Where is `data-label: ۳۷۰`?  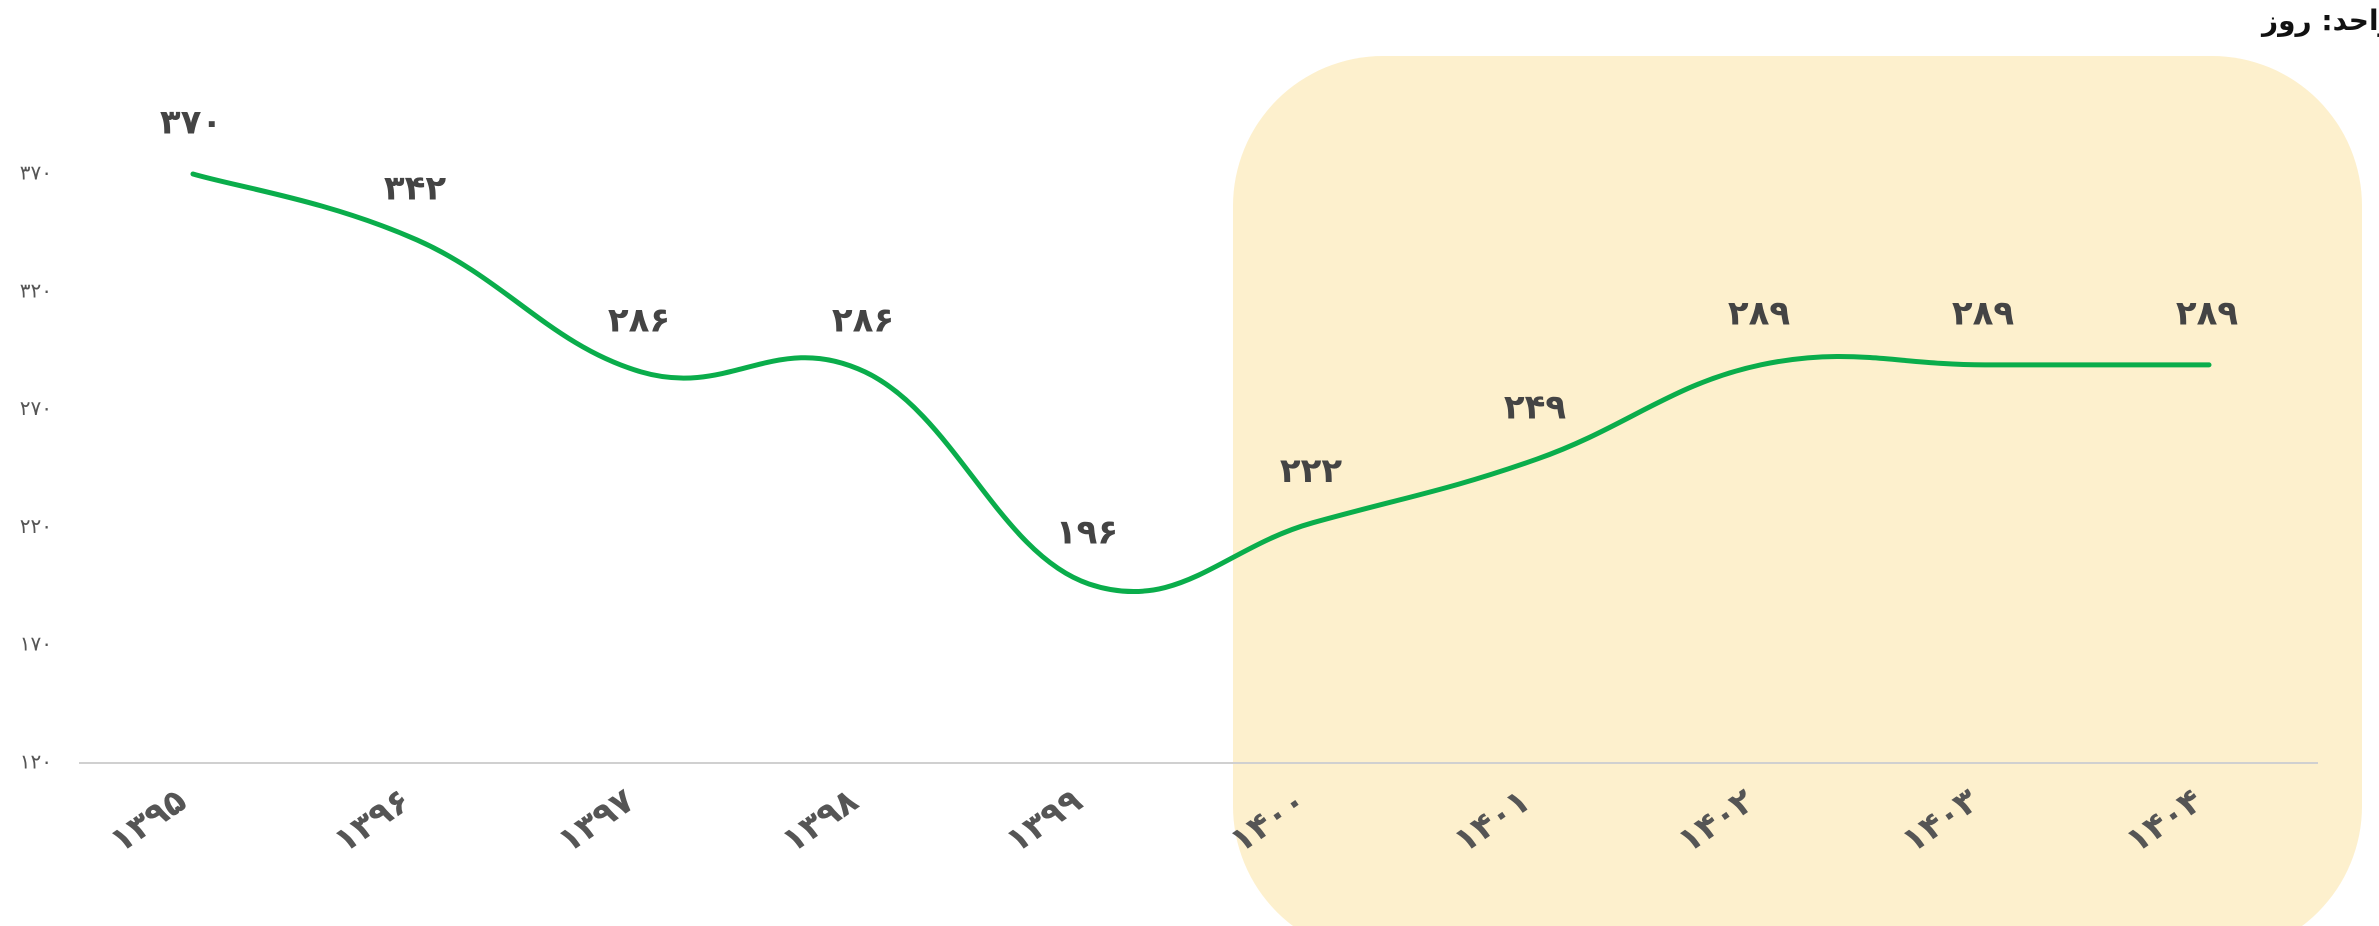 data-label: ۳۷۰ is located at coordinates (191, 123).